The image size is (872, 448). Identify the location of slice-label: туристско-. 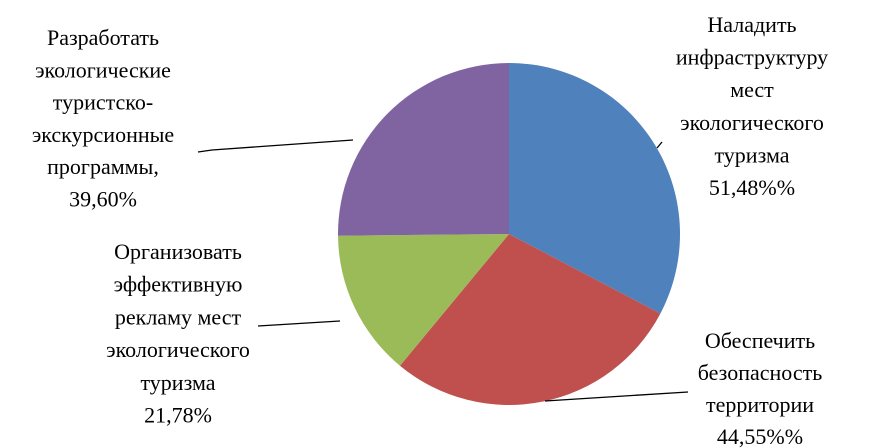
(103, 102).